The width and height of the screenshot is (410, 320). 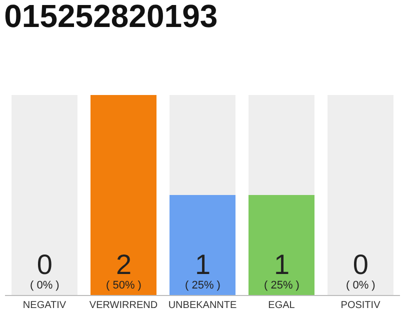 What do you see at coordinates (124, 270) in the screenshot?
I see `data-label: 2 ( 50% )` at bounding box center [124, 270].